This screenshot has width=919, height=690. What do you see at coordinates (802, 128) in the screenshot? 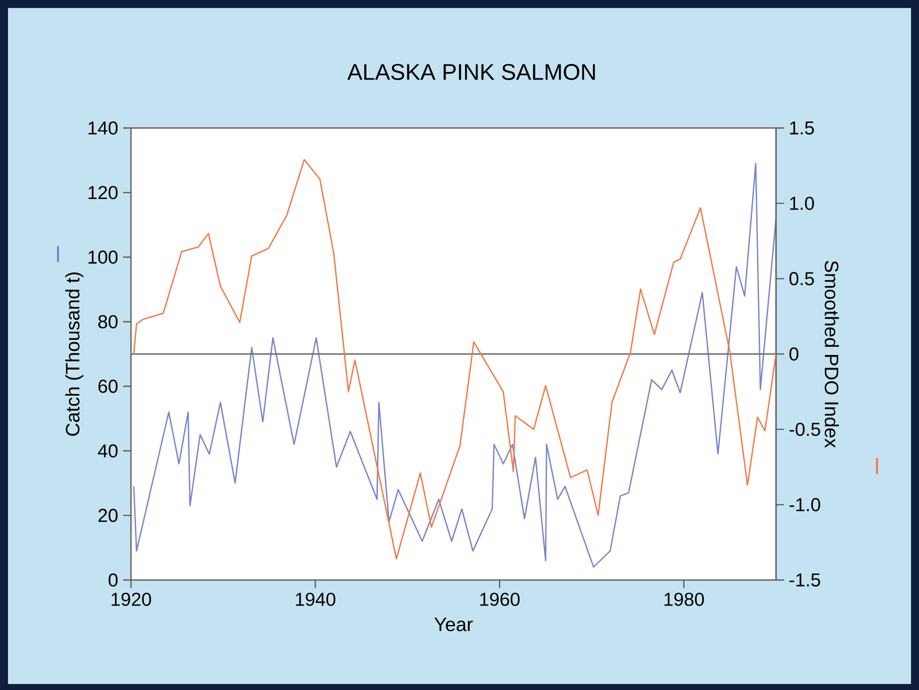
I see `y2-tick-label: 1.5` at bounding box center [802, 128].